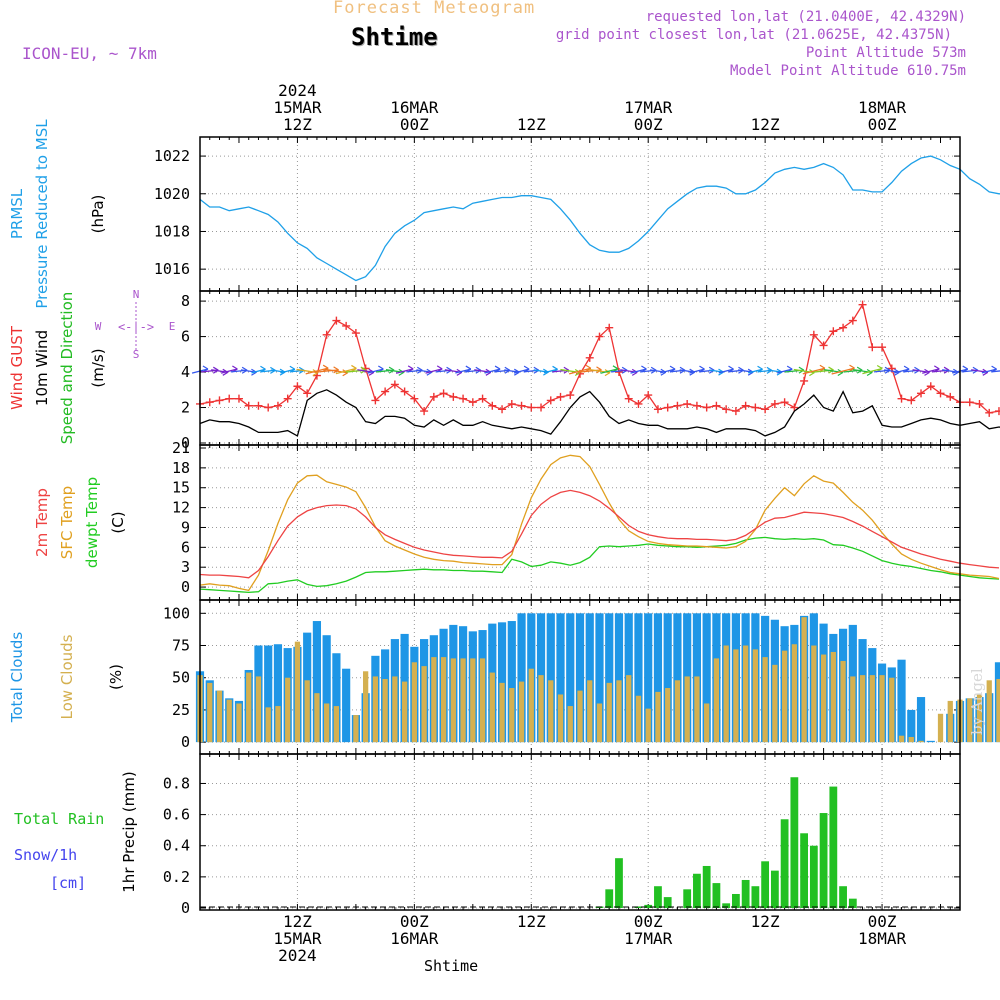 This screenshot has height=1000, width=1000. I want to click on bottom-axis-label: 00Z, so click(648, 921).